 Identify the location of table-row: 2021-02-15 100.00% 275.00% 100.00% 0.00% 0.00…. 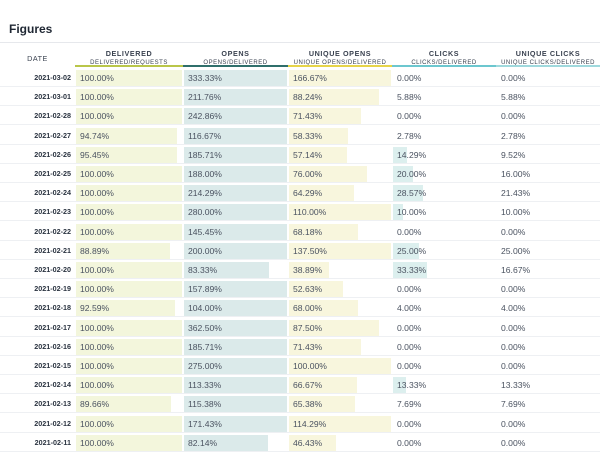
(300, 366).